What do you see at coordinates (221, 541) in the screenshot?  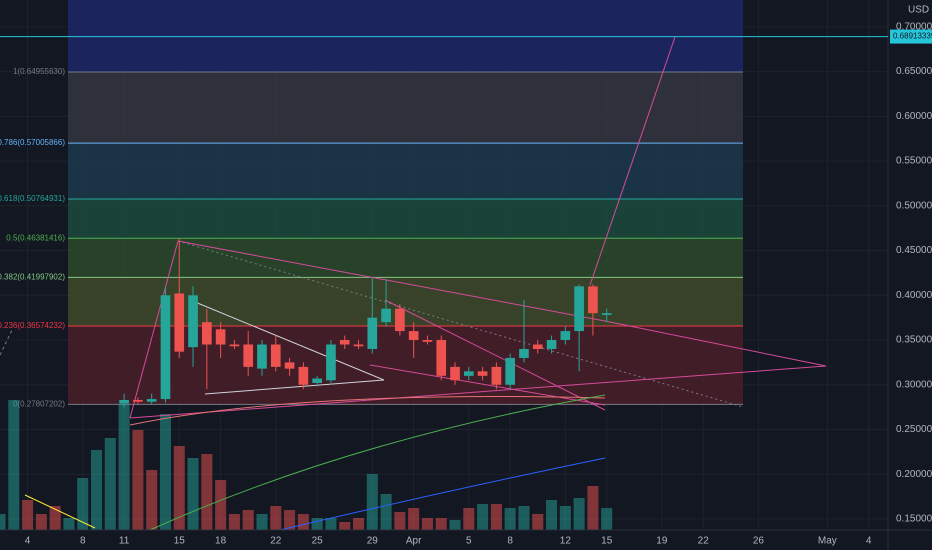 I see `x-tick-label: 18` at bounding box center [221, 541].